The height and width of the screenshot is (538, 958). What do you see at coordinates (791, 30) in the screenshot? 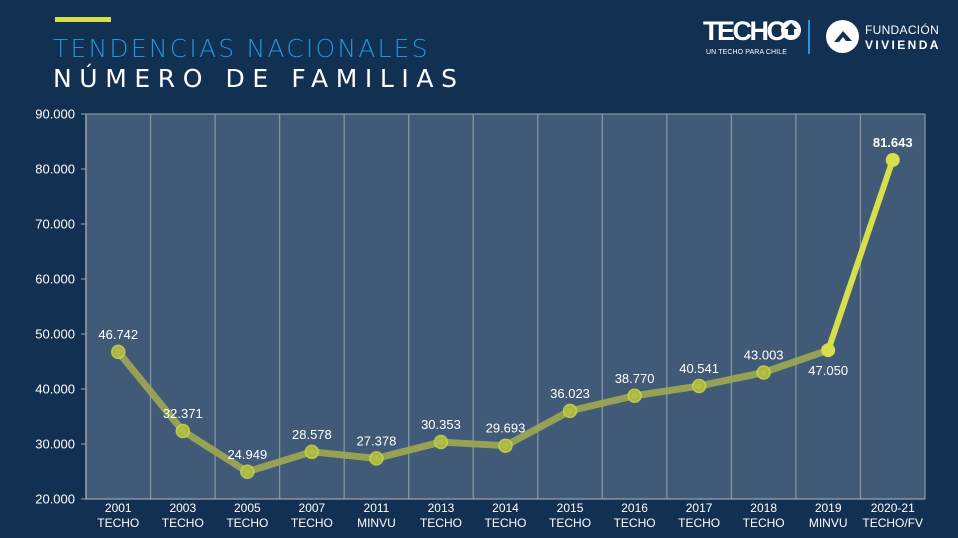
I see `house-icon` at bounding box center [791, 30].